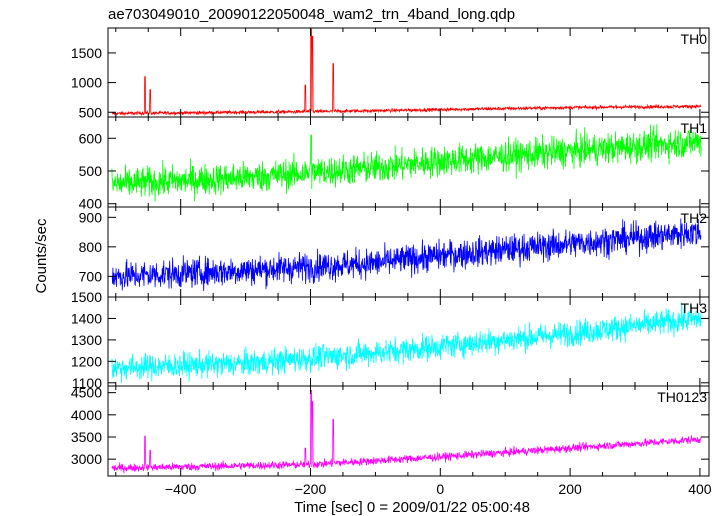 The height and width of the screenshot is (516, 723). I want to click on y-tick-label: 1300, so click(86, 340).